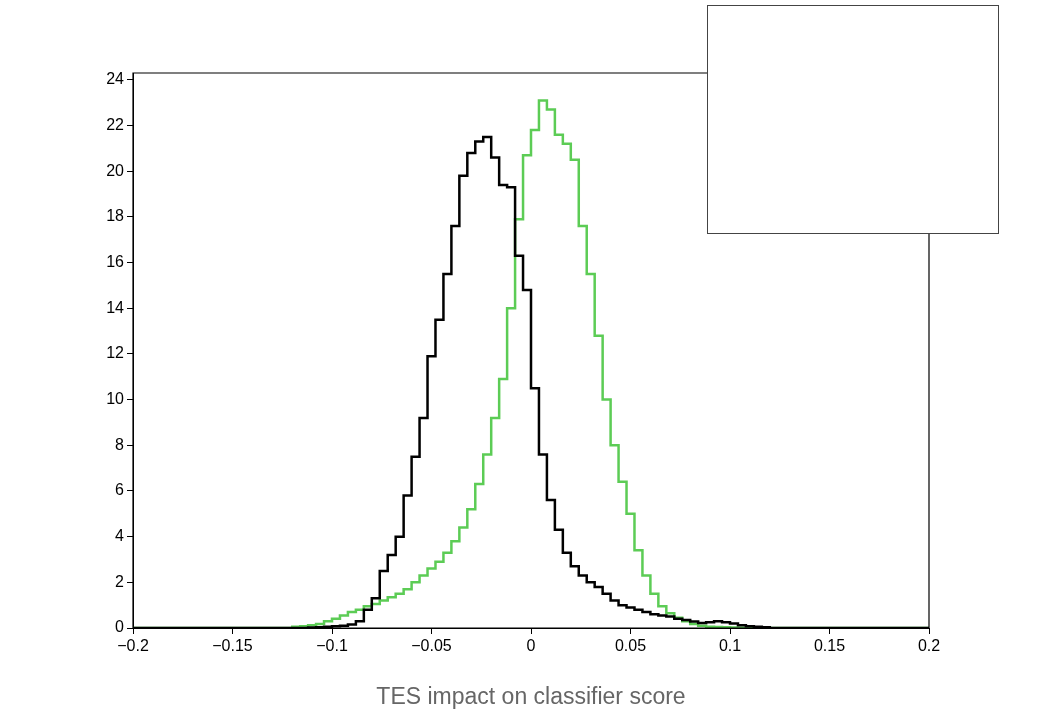 The width and height of the screenshot is (1037, 715). I want to click on y-tick-label: 12, so click(115, 353).